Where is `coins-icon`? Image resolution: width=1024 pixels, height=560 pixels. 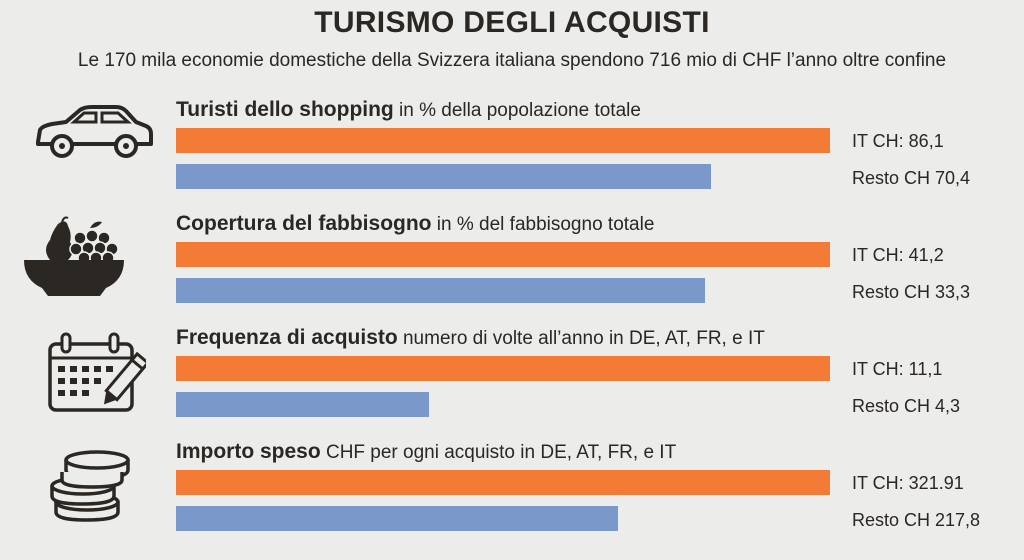 coins-icon is located at coordinates (90, 486).